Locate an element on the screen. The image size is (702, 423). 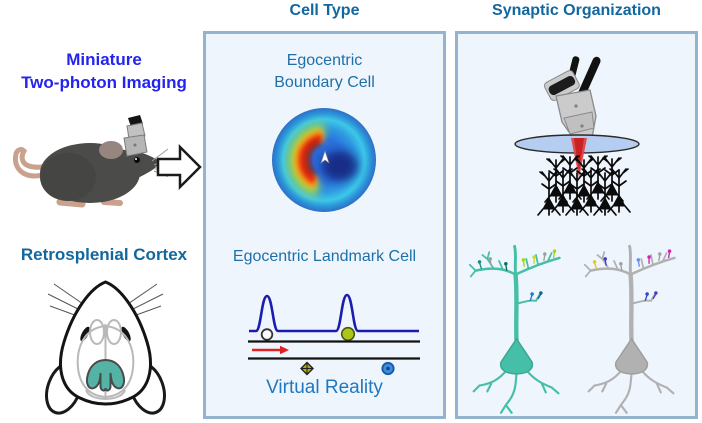
block-arrow-icon is located at coordinates (179, 167).